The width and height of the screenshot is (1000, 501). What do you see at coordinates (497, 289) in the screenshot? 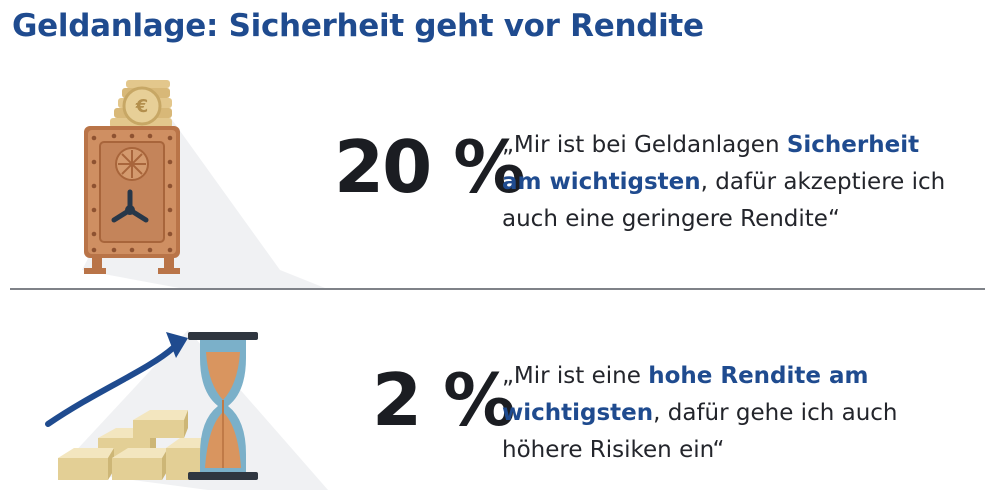
I see `divider` at bounding box center [497, 289].